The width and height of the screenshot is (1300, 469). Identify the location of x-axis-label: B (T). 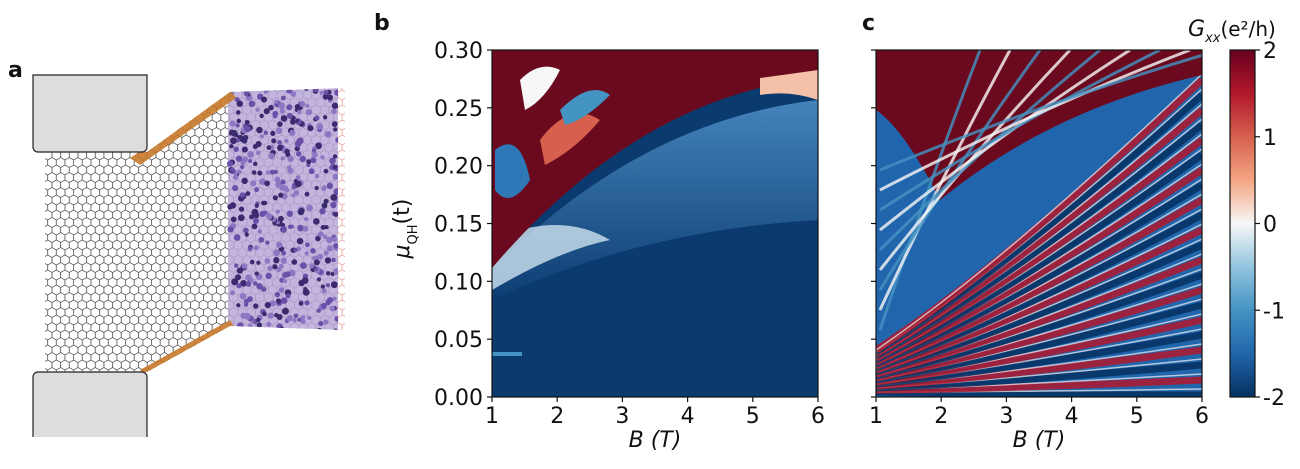
(1039, 440).